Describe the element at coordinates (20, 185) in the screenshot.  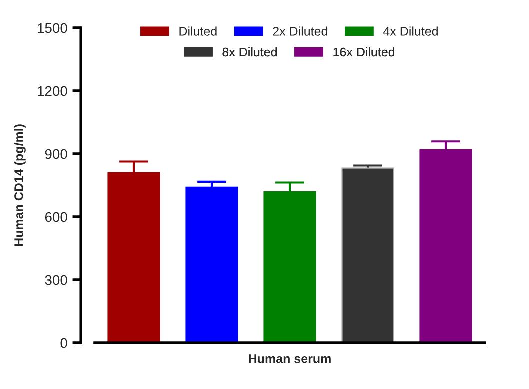
I see `y-axis-title: Human CD14 (pg/ml)` at that location.